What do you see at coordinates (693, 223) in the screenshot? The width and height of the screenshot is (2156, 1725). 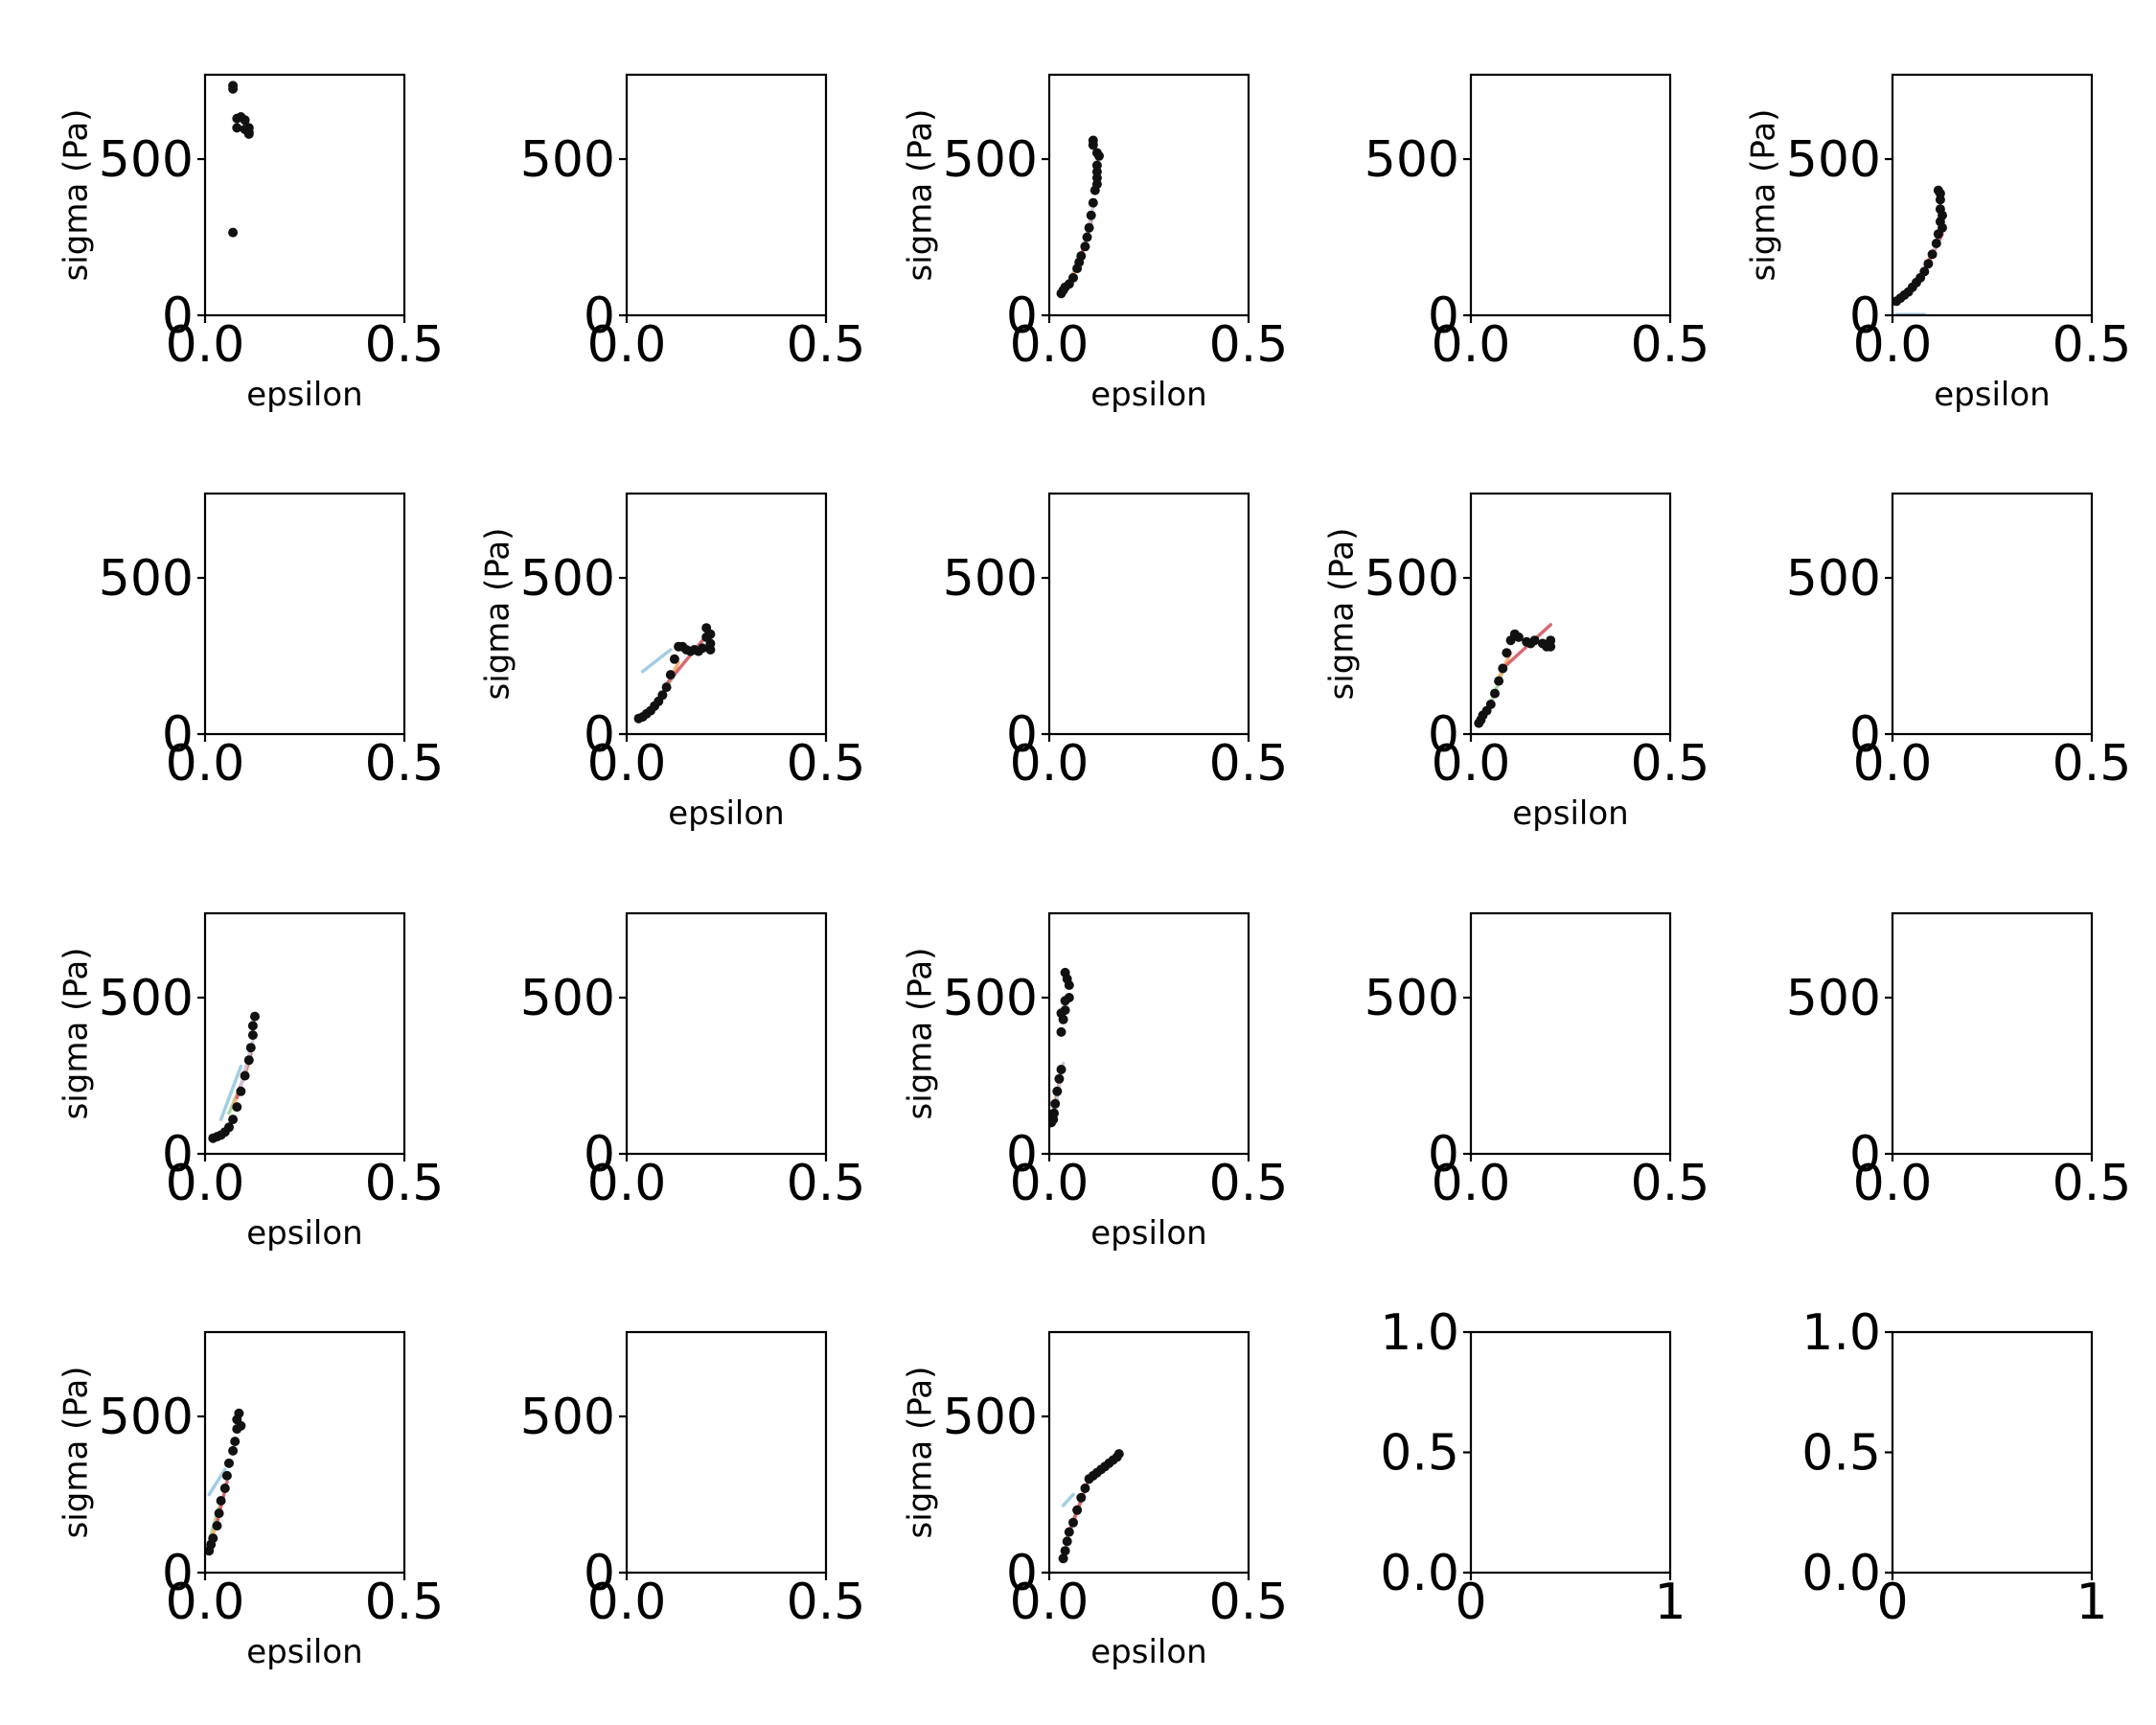 I see `subplot-0-1: 0.0 0.5 0 500` at bounding box center [693, 223].